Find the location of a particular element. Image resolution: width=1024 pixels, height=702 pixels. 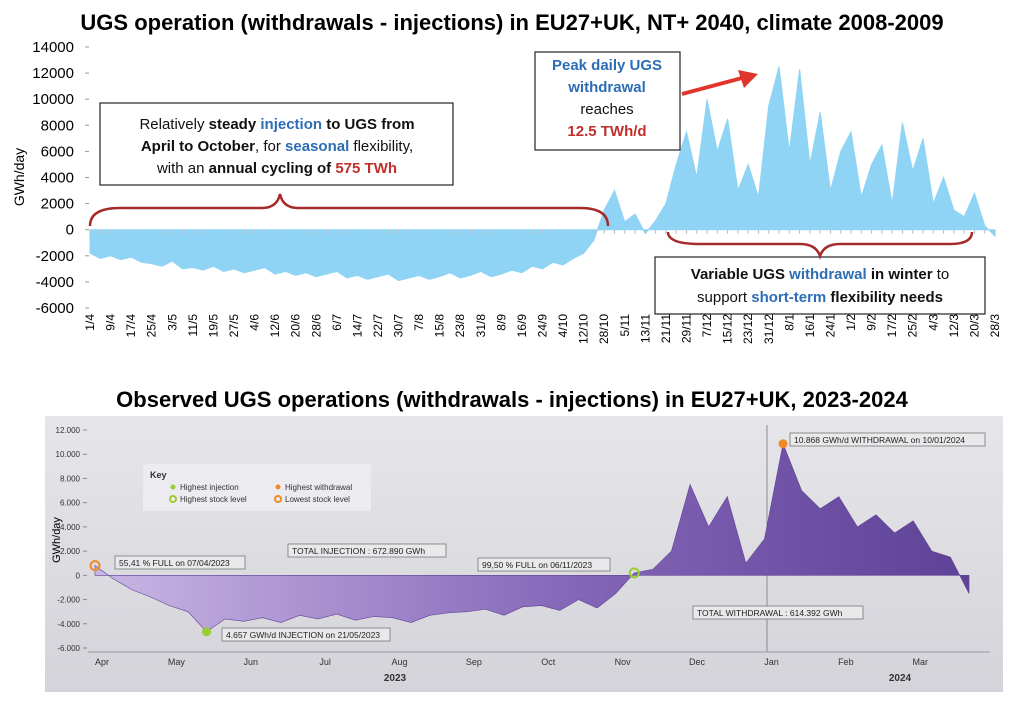

annotation-text: Relatively steady injection to UGS from is located at coordinates (276, 124).